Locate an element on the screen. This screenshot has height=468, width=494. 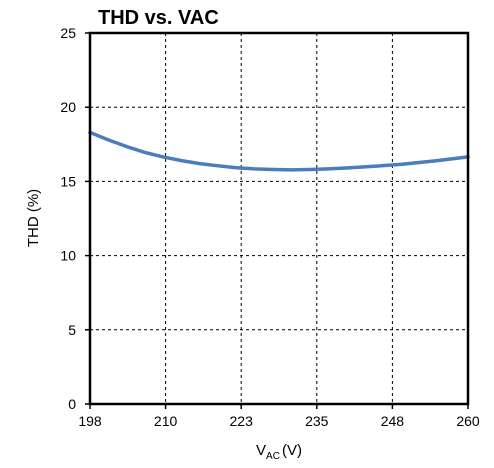
x-tick-label: 248 is located at coordinates (393, 421).